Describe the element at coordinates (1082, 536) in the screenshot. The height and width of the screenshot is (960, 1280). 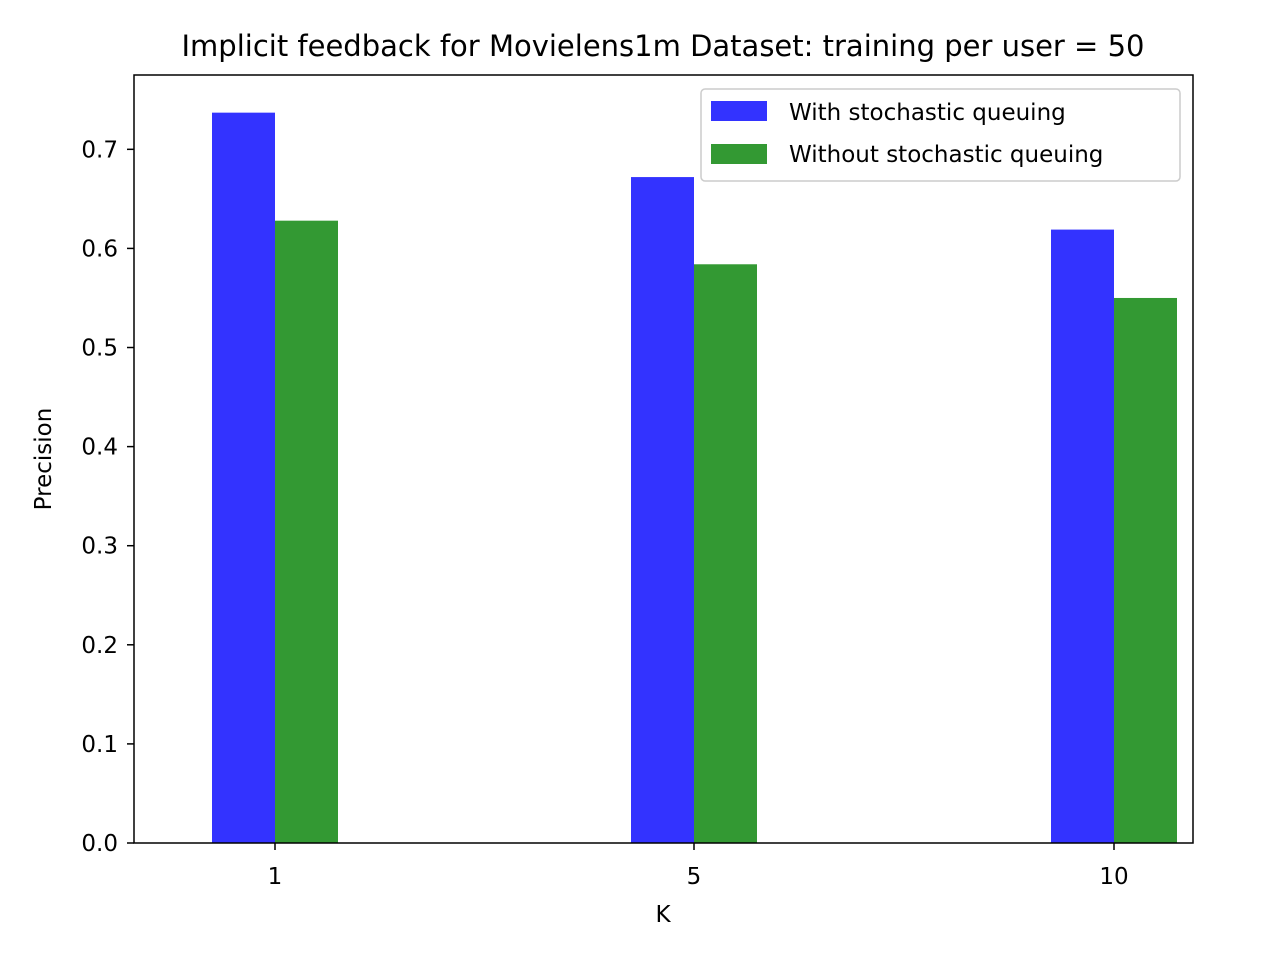
I see `bar-with-stochastic-k10` at that location.